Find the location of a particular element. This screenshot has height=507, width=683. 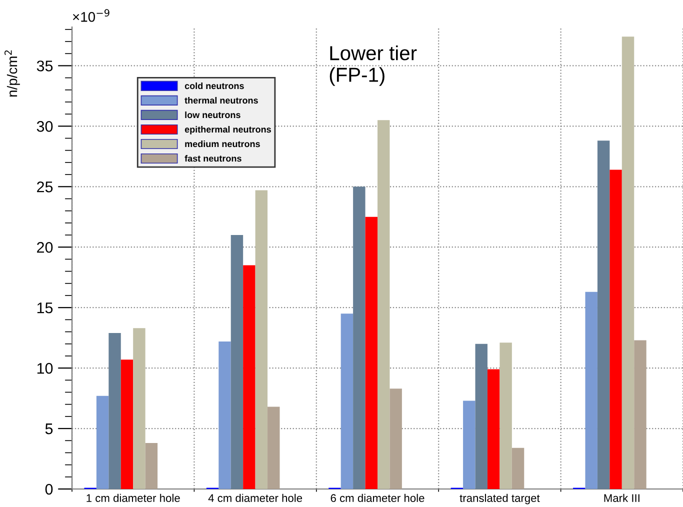

y-tick-label: 35 is located at coordinates (44, 66).